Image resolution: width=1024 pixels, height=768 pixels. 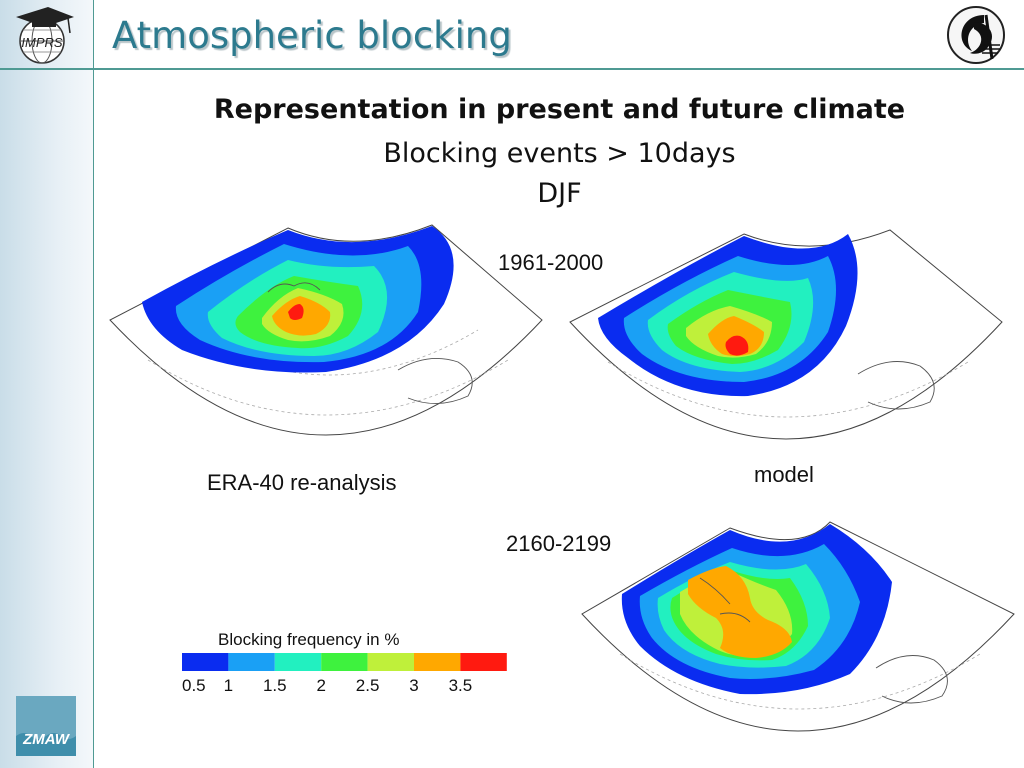 What do you see at coordinates (194, 684) in the screenshot?
I see `colorbar-tick-label: 0.5` at bounding box center [194, 684].